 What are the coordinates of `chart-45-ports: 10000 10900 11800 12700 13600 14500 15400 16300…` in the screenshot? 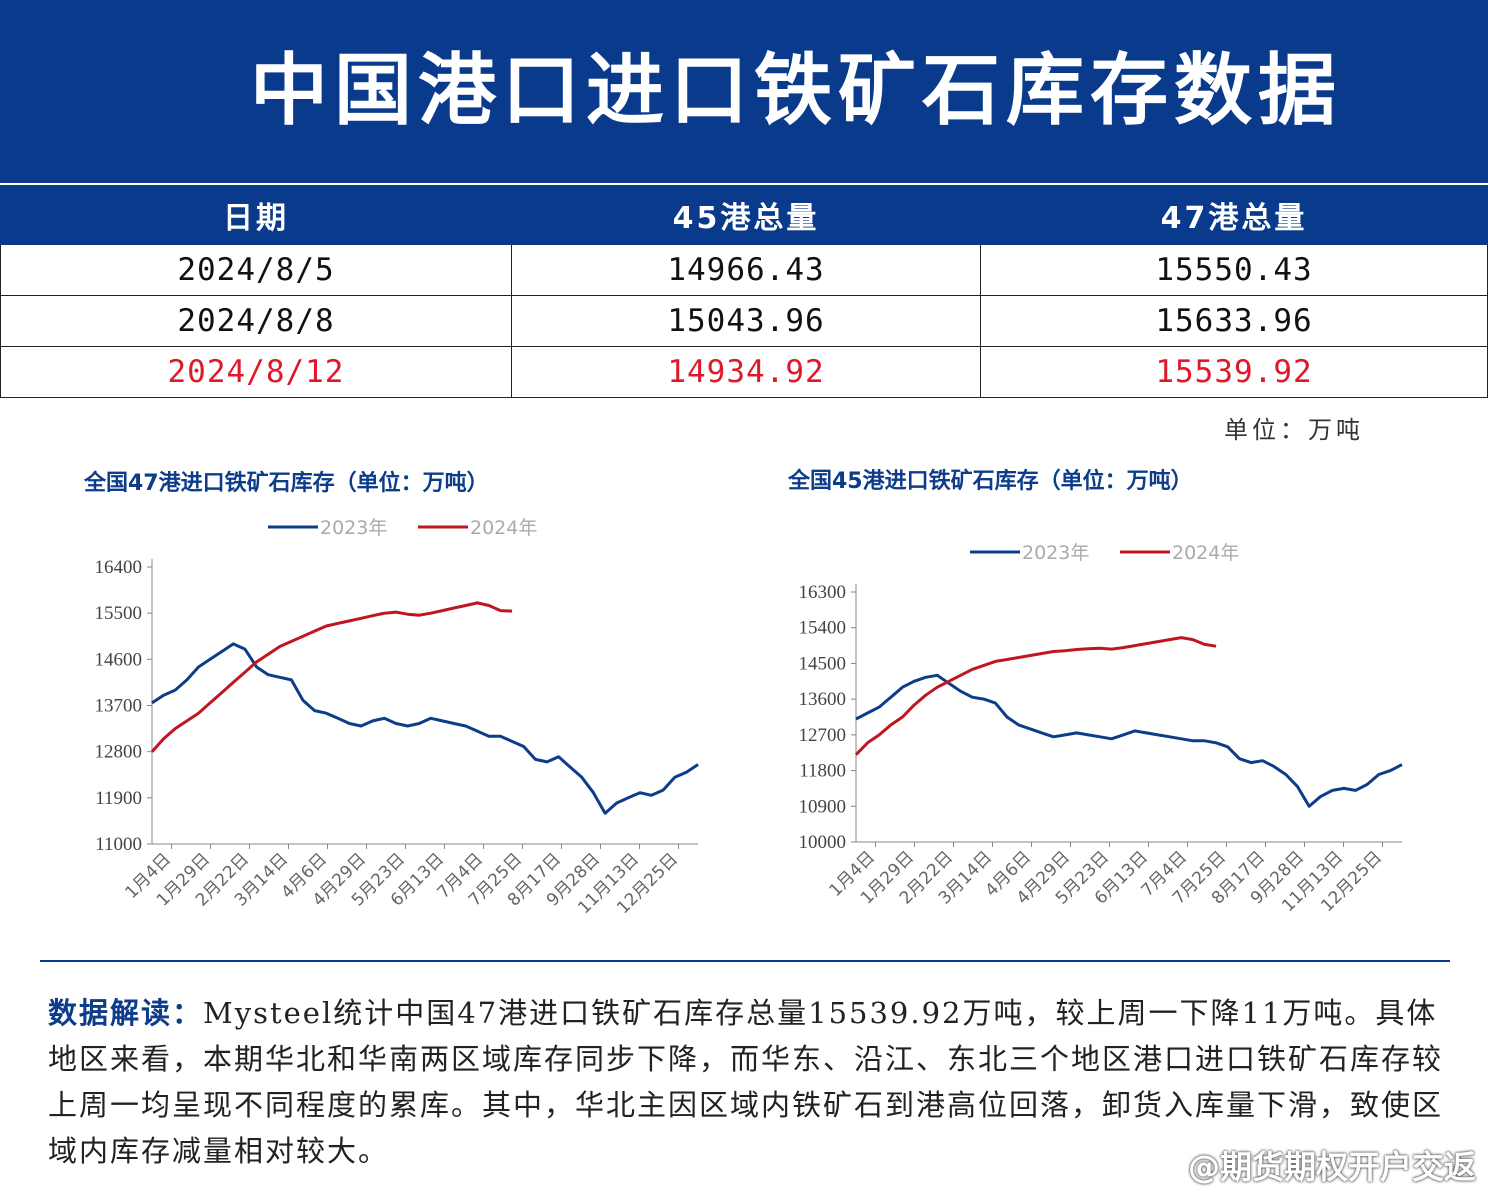 It's located at (1101, 729).